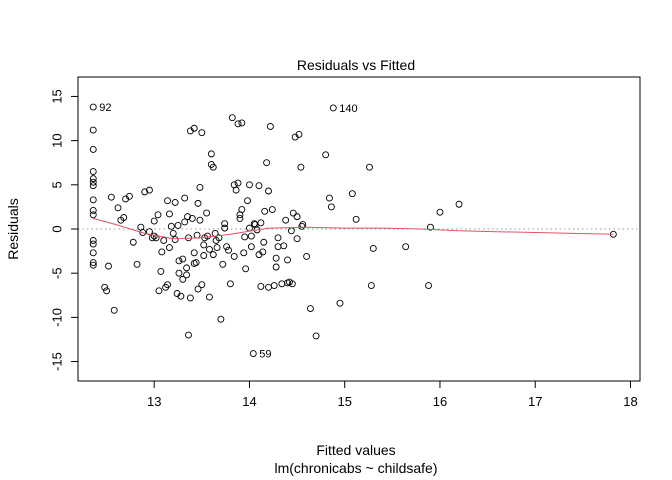 This screenshot has height=480, width=672. Describe the element at coordinates (630, 401) in the screenshot. I see `x-tick-label: 18` at that location.